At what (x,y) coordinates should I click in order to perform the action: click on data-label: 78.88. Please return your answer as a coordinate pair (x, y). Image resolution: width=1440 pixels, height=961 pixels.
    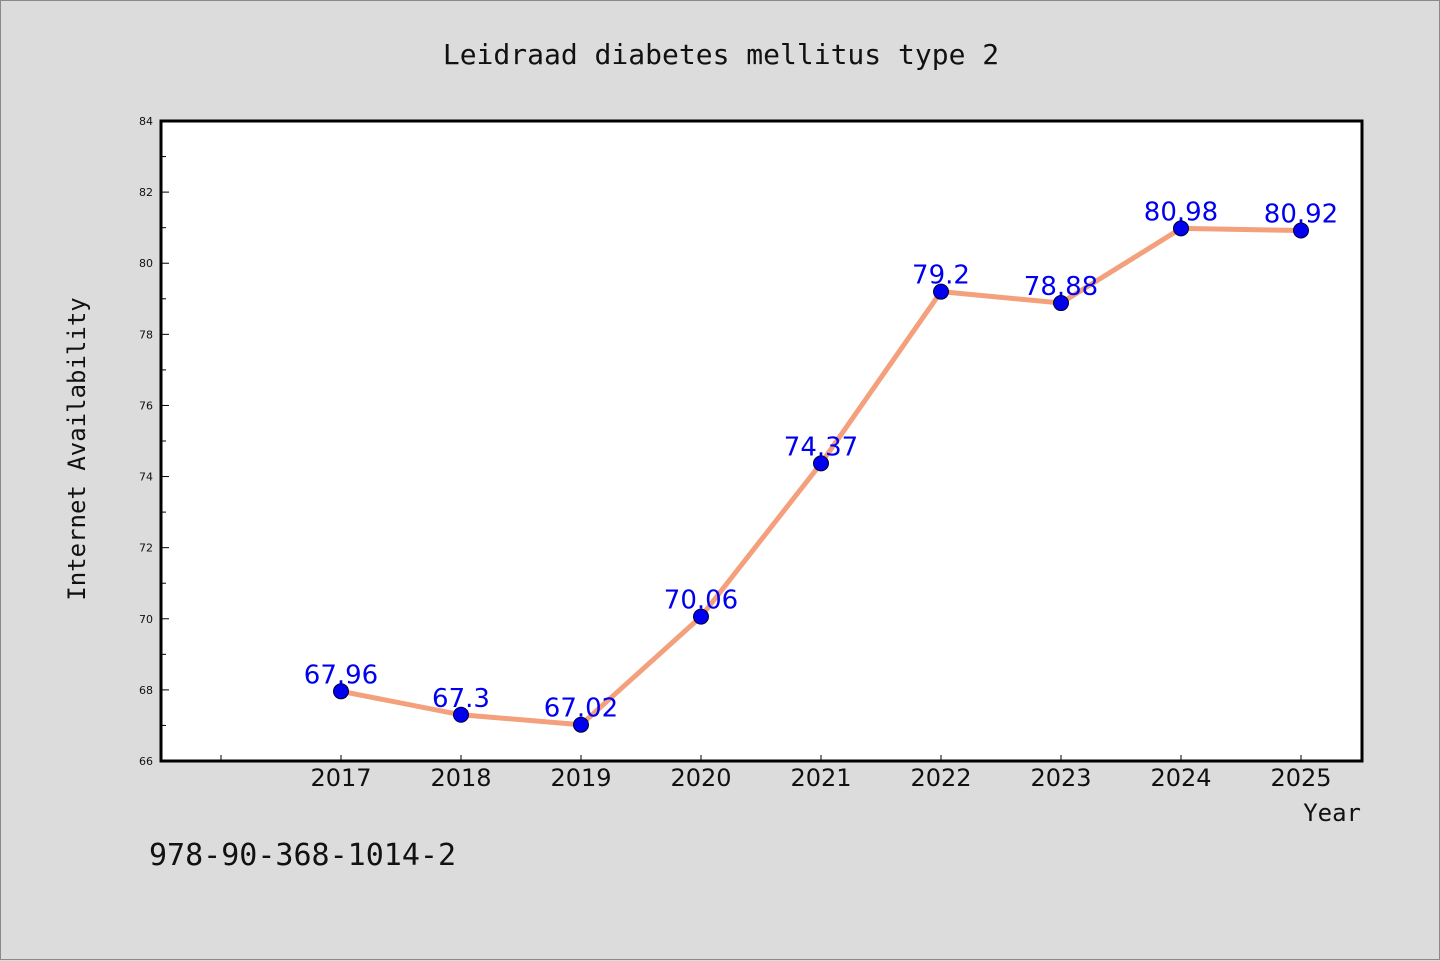
    Looking at the image, I should click on (1061, 287).